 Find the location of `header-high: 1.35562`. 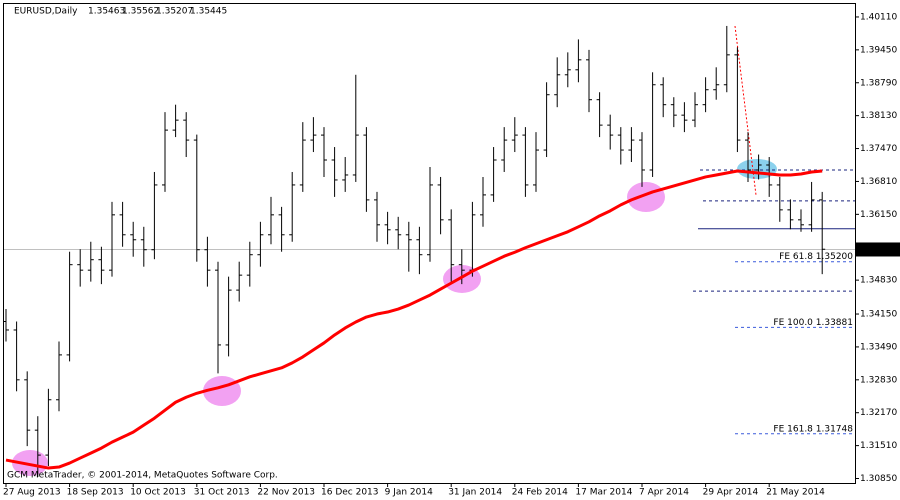

header-high: 1.35562 is located at coordinates (140, 12).